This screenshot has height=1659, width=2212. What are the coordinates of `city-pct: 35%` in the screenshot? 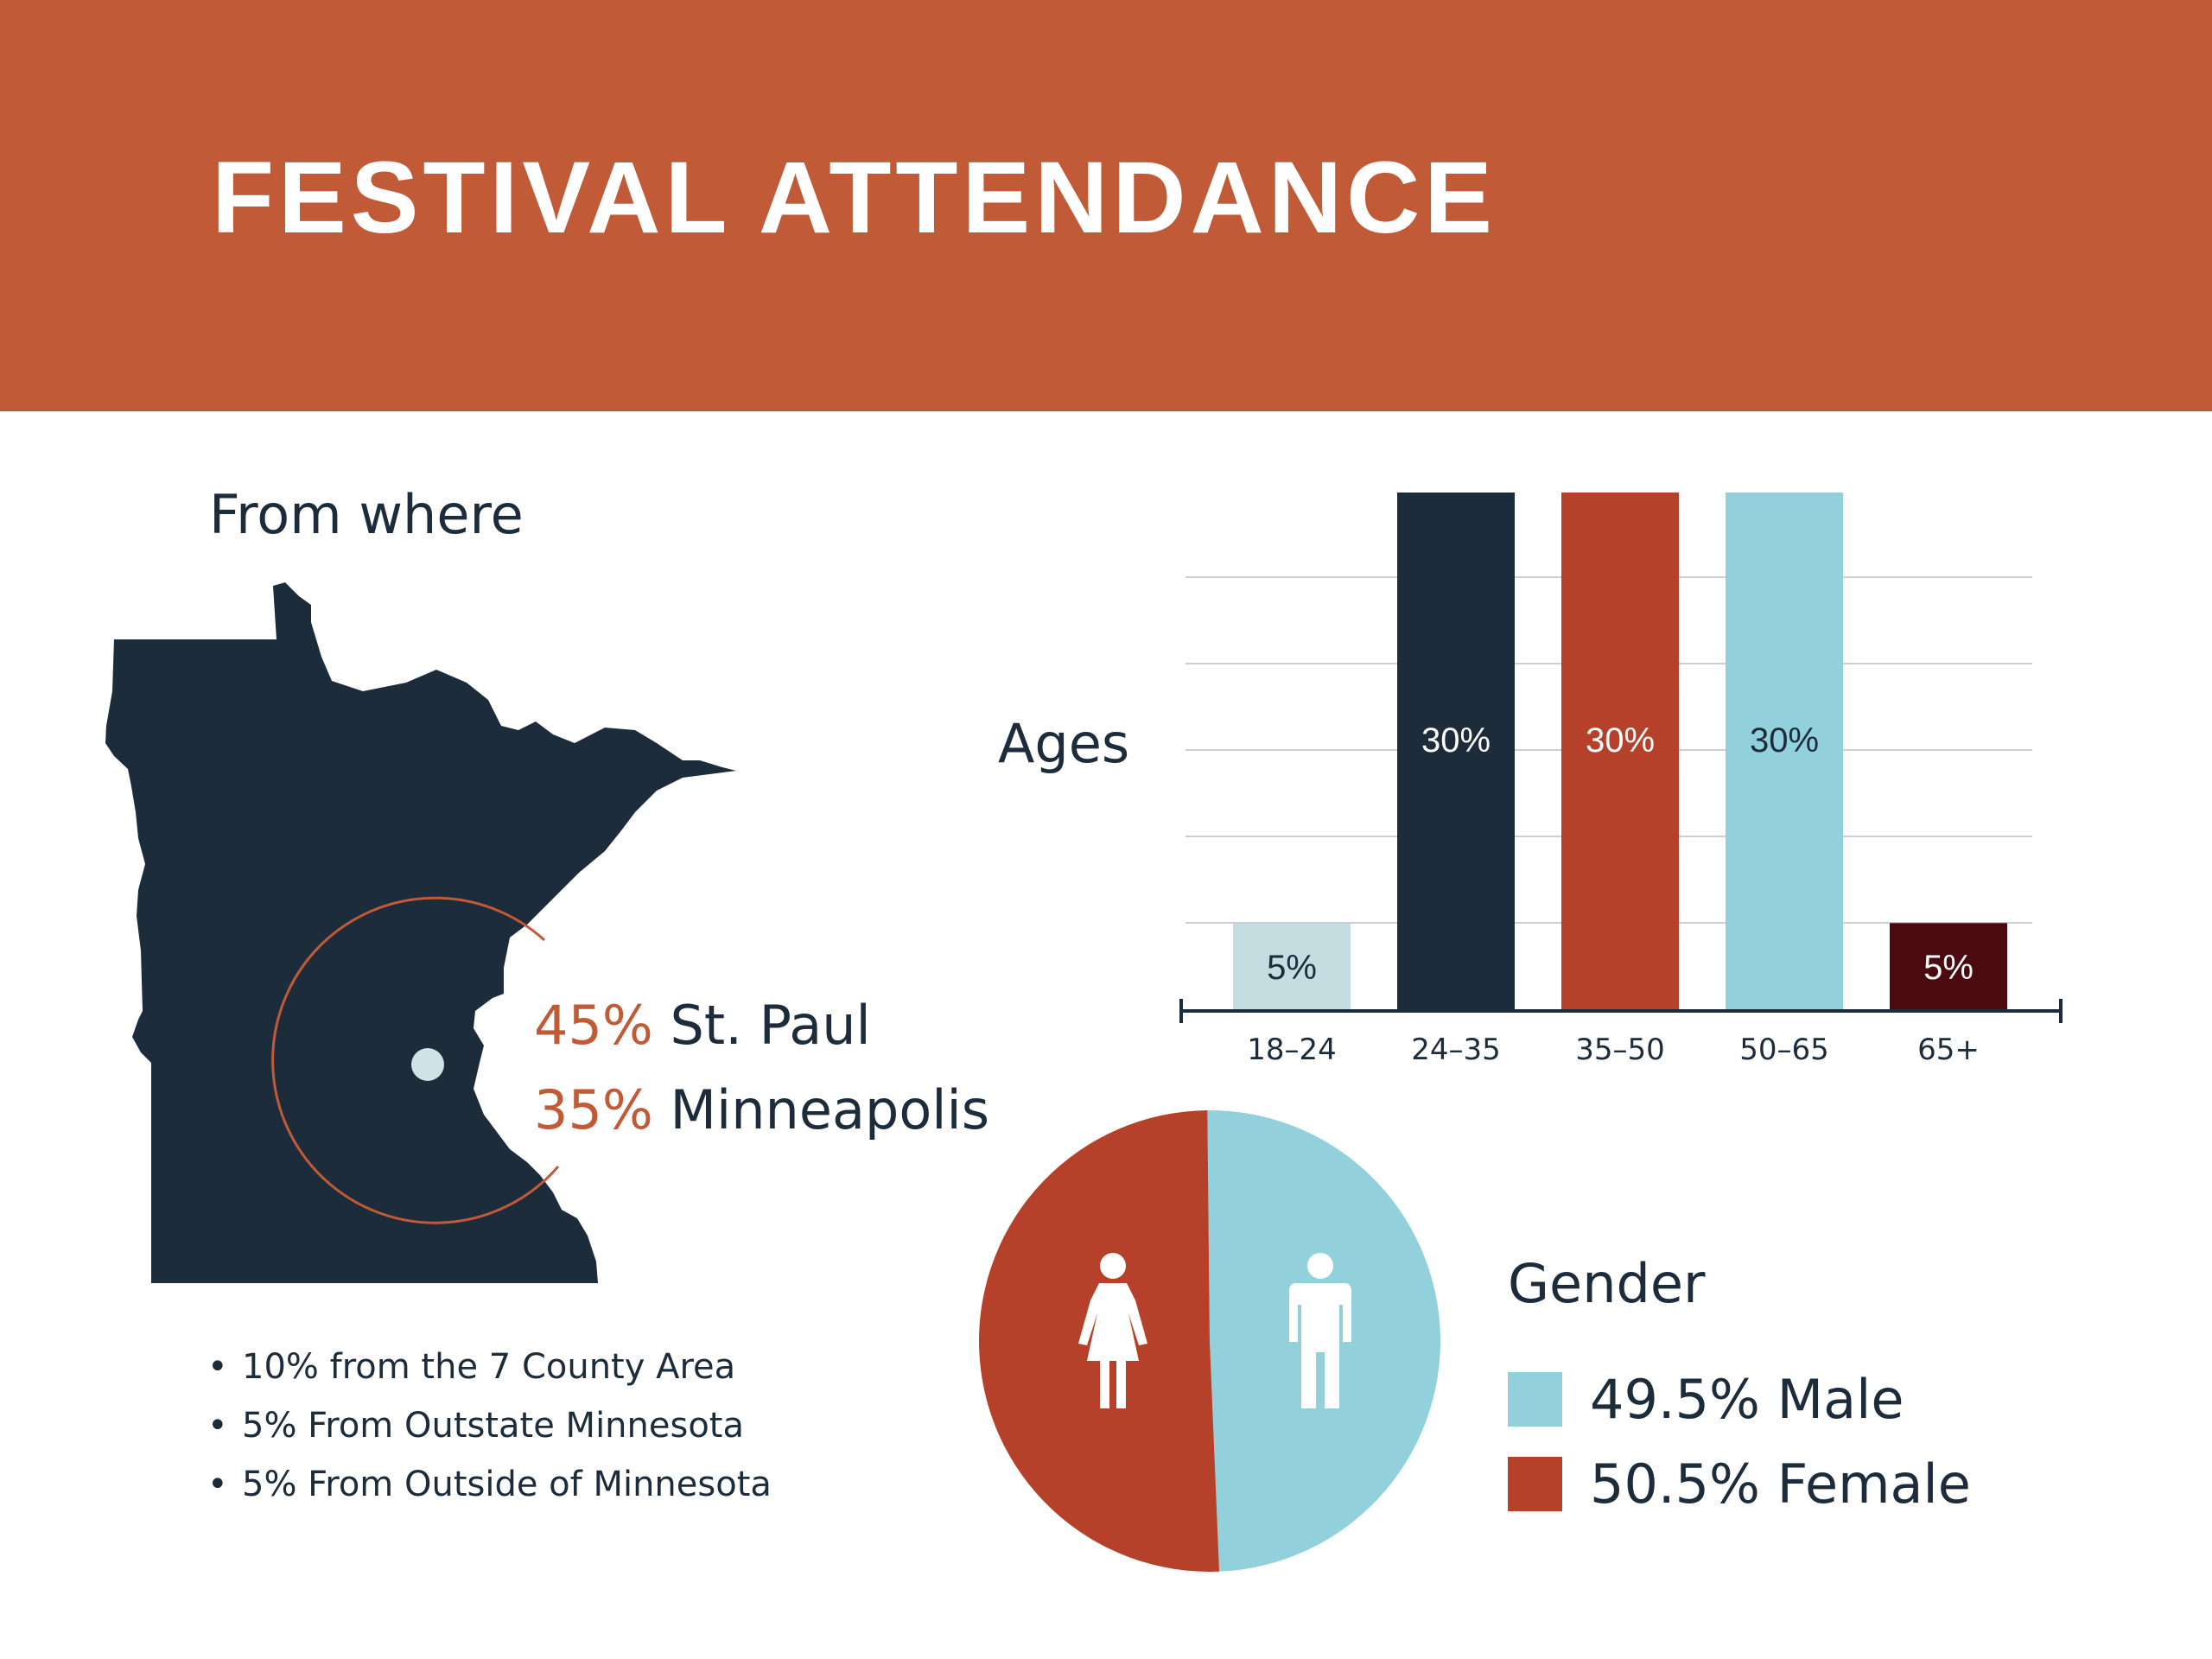 It's located at (593, 1109).